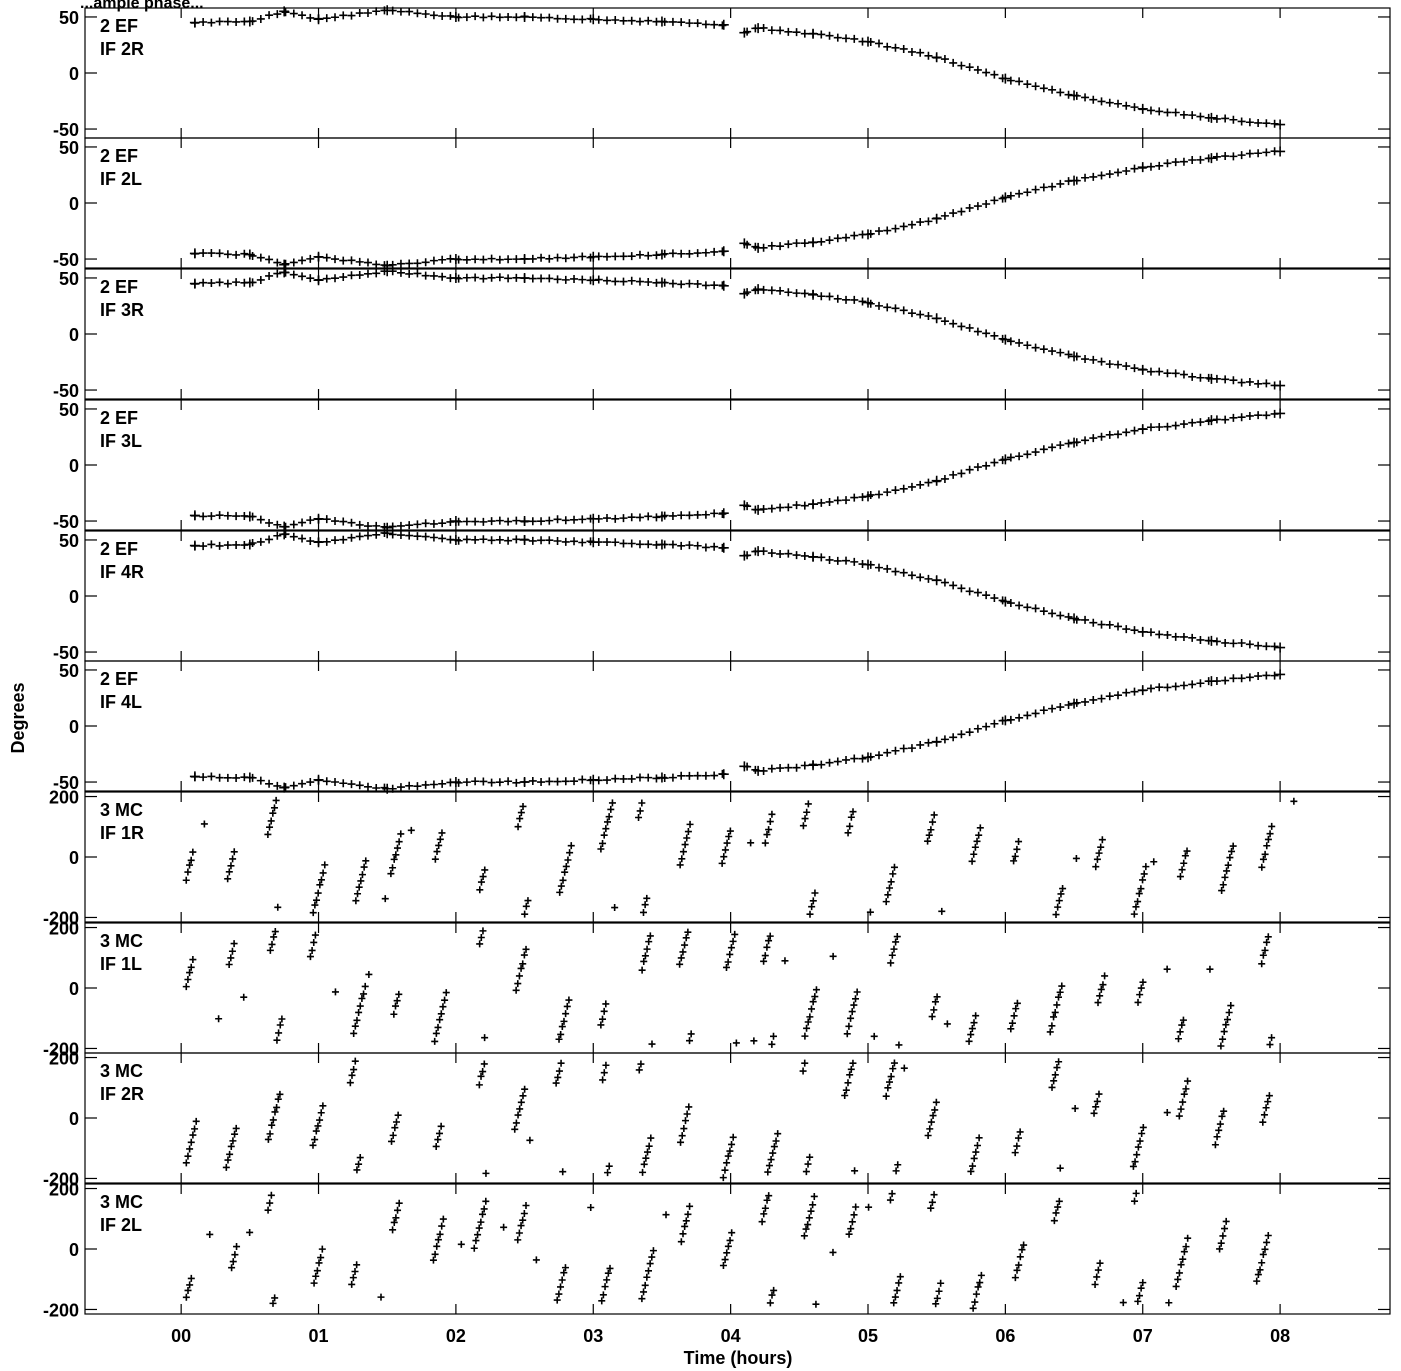 This screenshot has width=1401, height=1371. I want to click on panel-label-if: IF 2R, so click(122, 1094).